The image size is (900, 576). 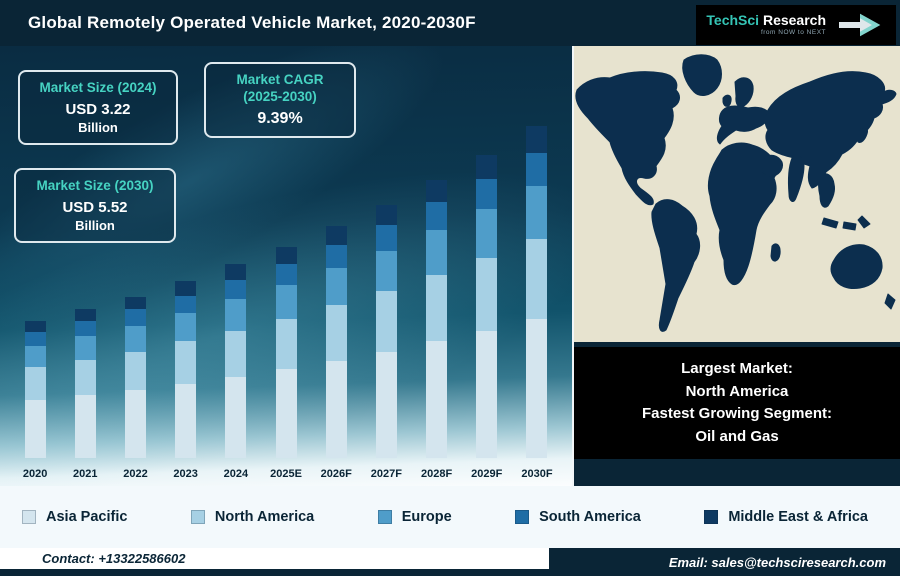 I want to click on stacked-bar-2028f, so click(x=437, y=319).